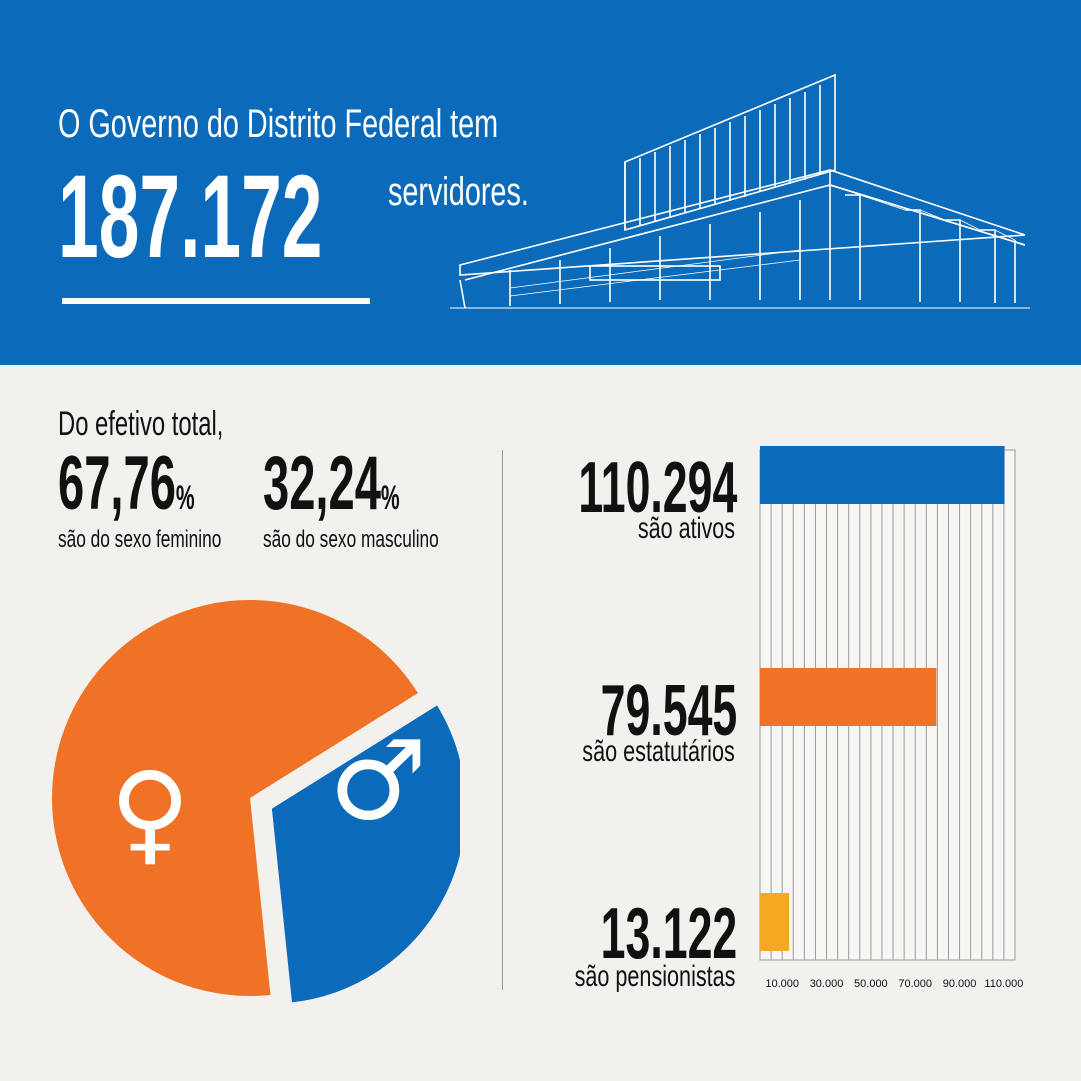  I want to click on male-percentage: 32,24%, so click(331, 483).